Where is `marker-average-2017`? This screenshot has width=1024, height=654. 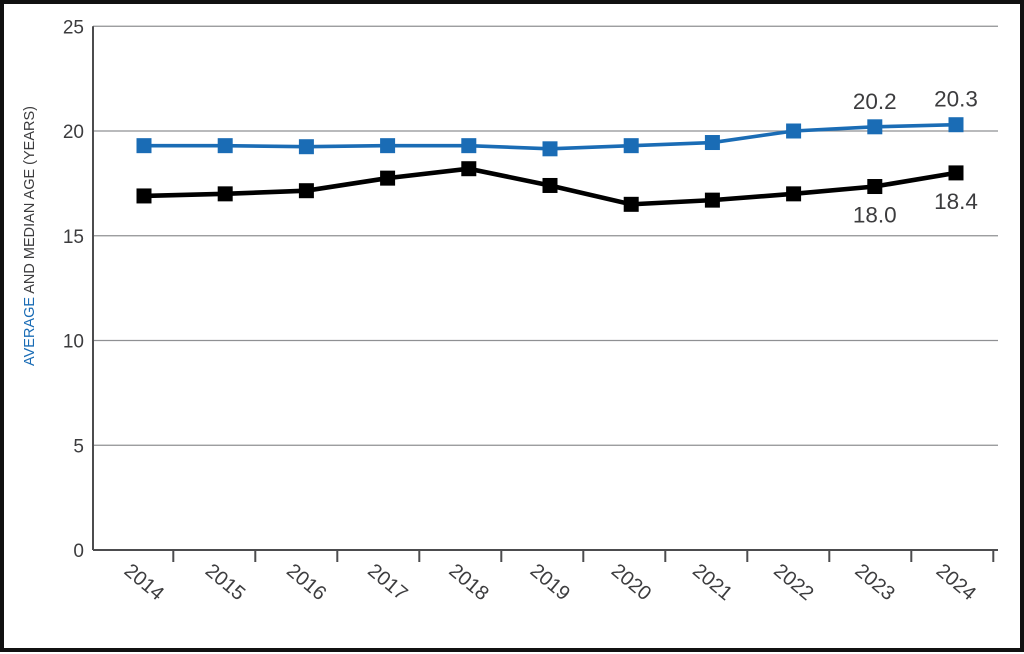 marker-average-2017 is located at coordinates (388, 146).